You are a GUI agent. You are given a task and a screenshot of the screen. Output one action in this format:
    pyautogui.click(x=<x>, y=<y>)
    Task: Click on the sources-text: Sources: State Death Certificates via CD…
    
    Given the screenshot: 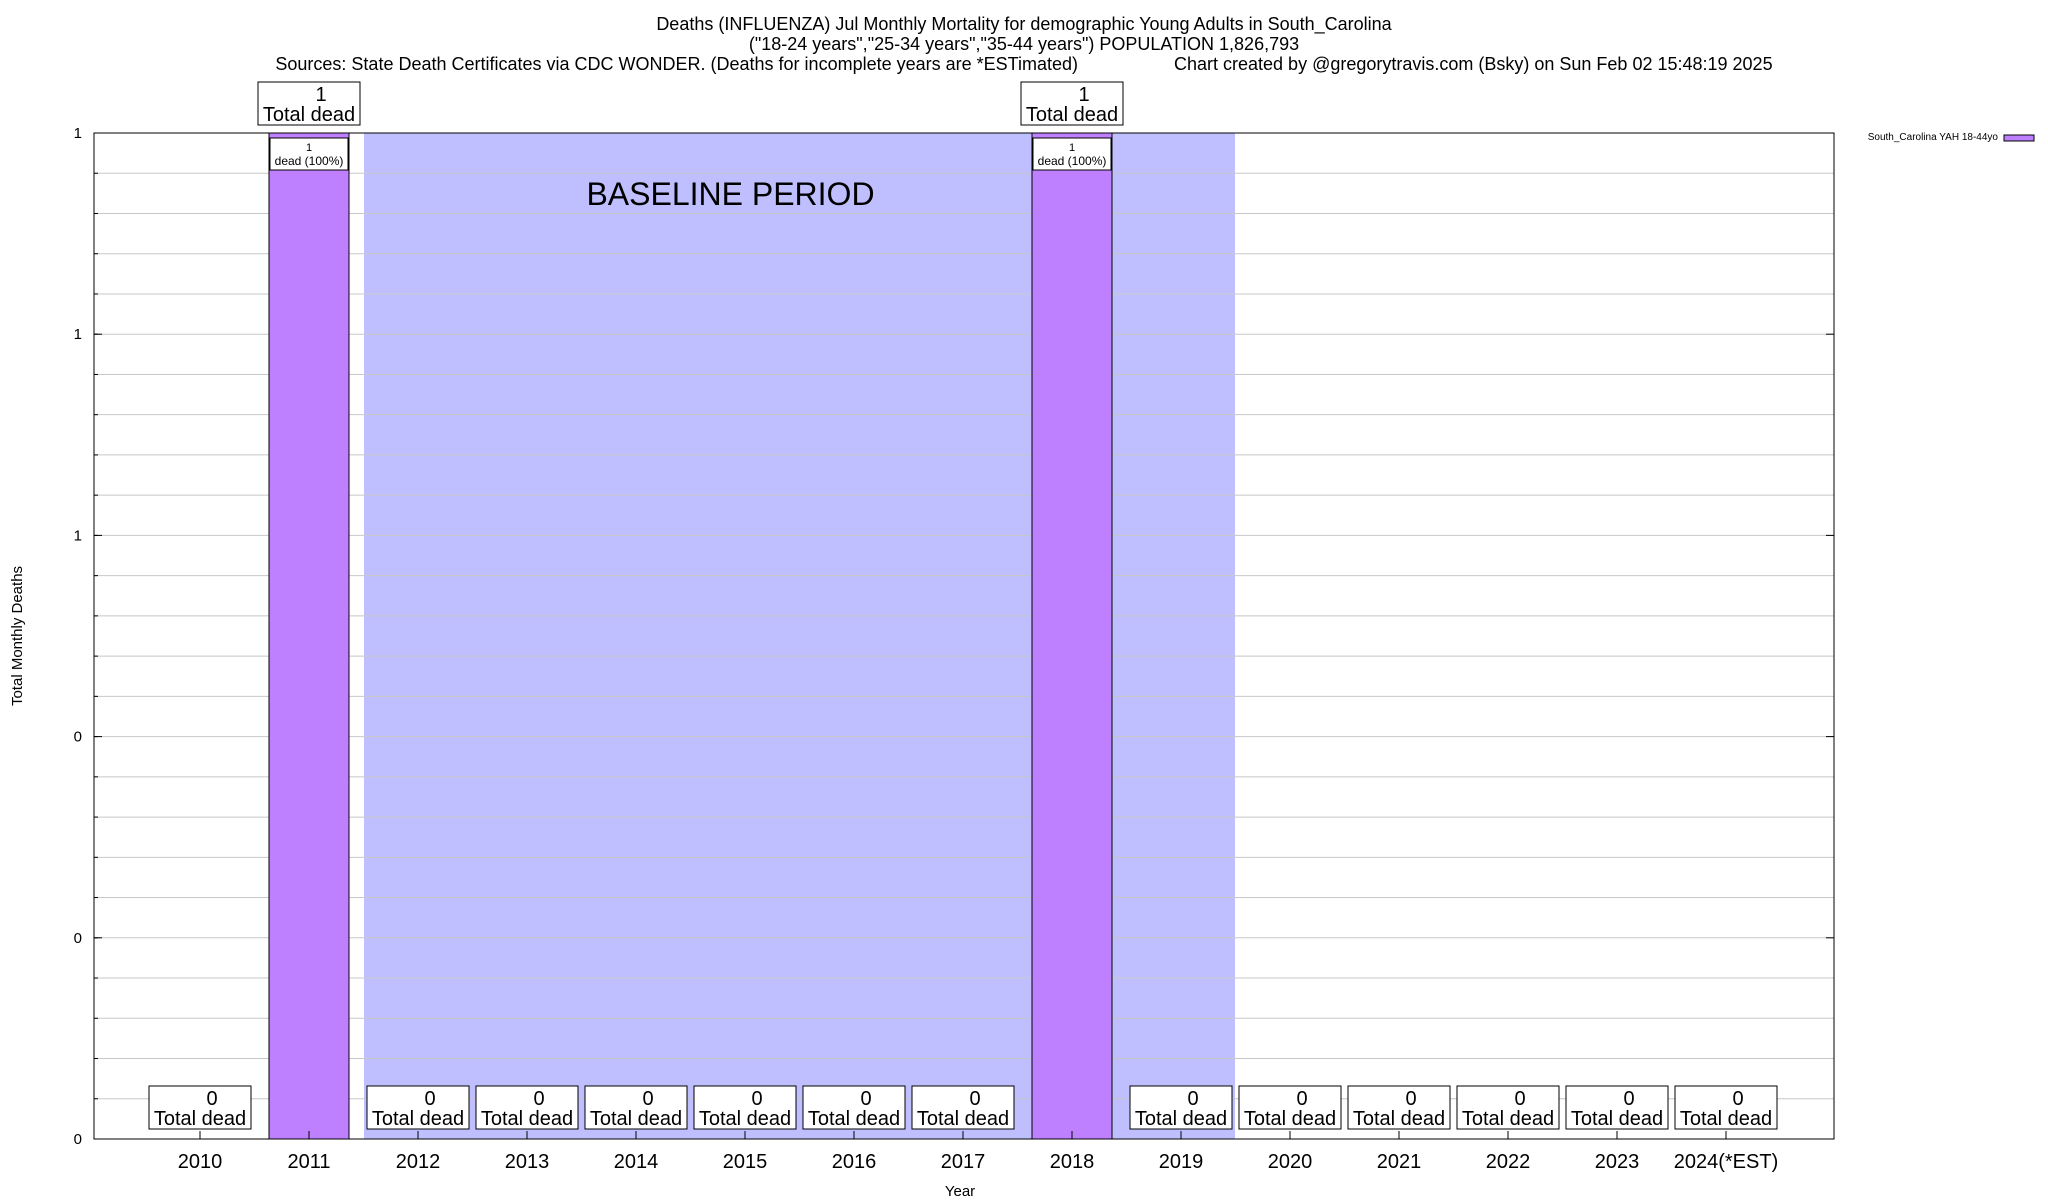 What is the action you would take?
    pyautogui.click(x=676, y=64)
    